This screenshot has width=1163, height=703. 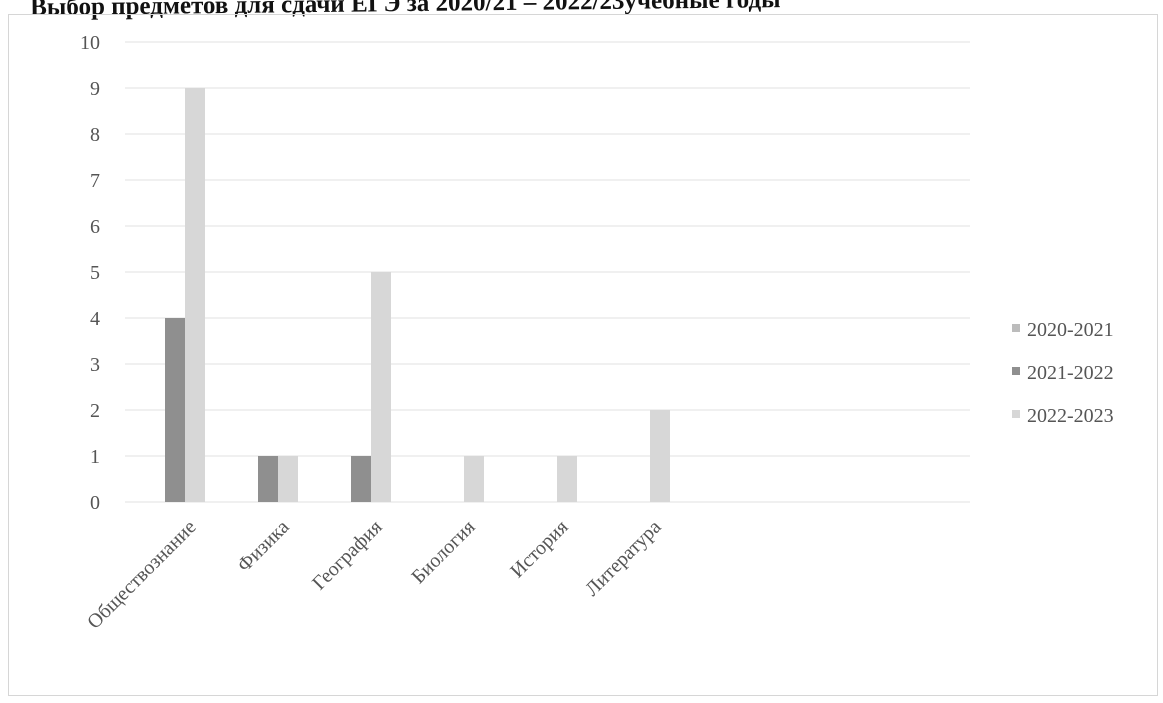 I want to click on legend-label: 2020-2021, so click(x=1070, y=330).